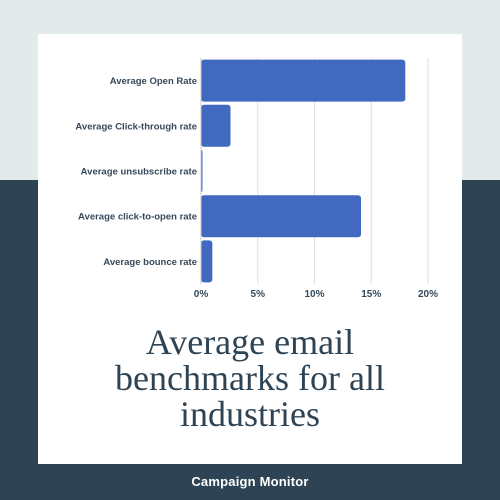 The width and height of the screenshot is (500, 500). I want to click on brand-footer: Campaign Monitor, so click(250, 481).